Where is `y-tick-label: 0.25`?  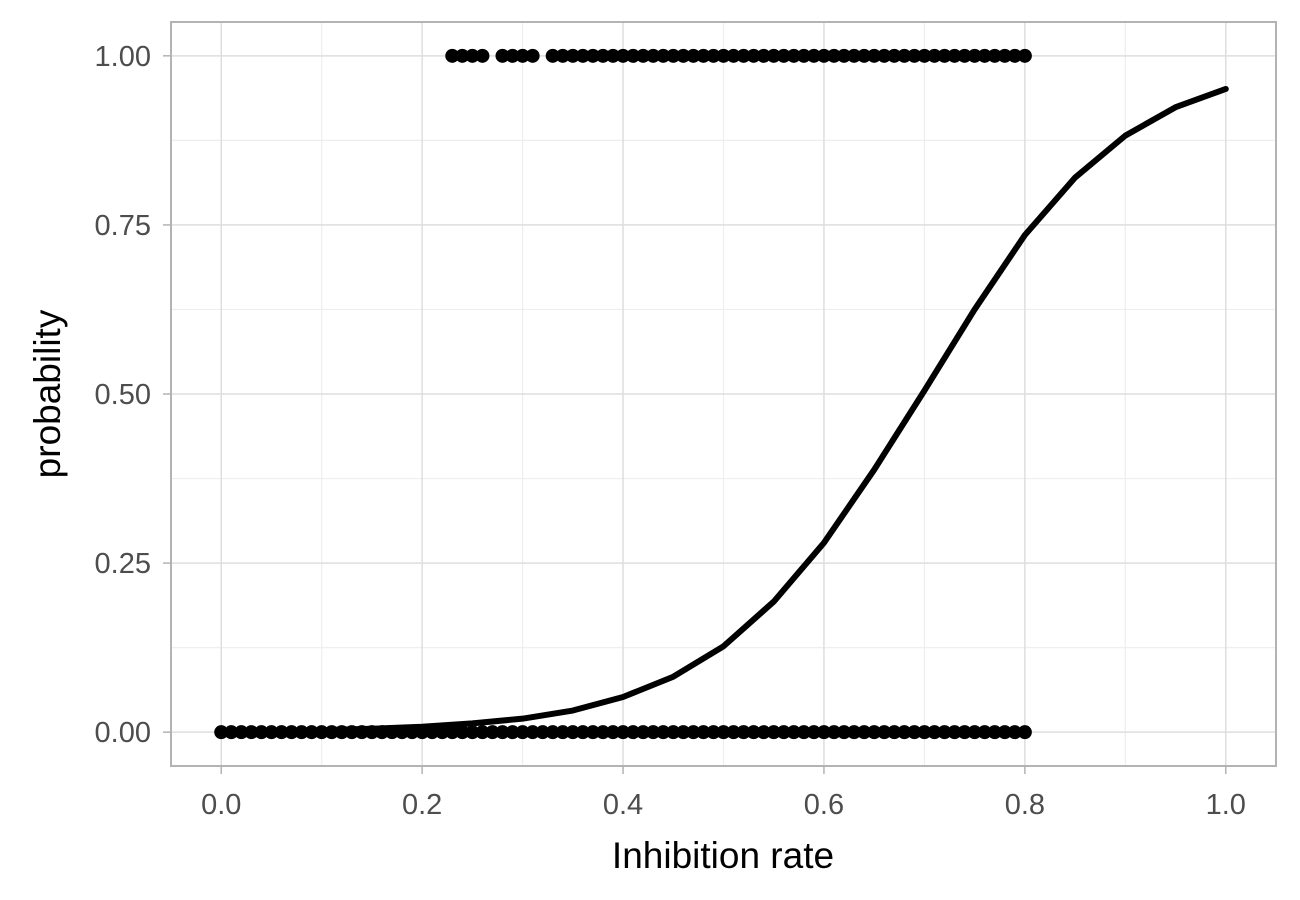 y-tick-label: 0.25 is located at coordinates (123, 564).